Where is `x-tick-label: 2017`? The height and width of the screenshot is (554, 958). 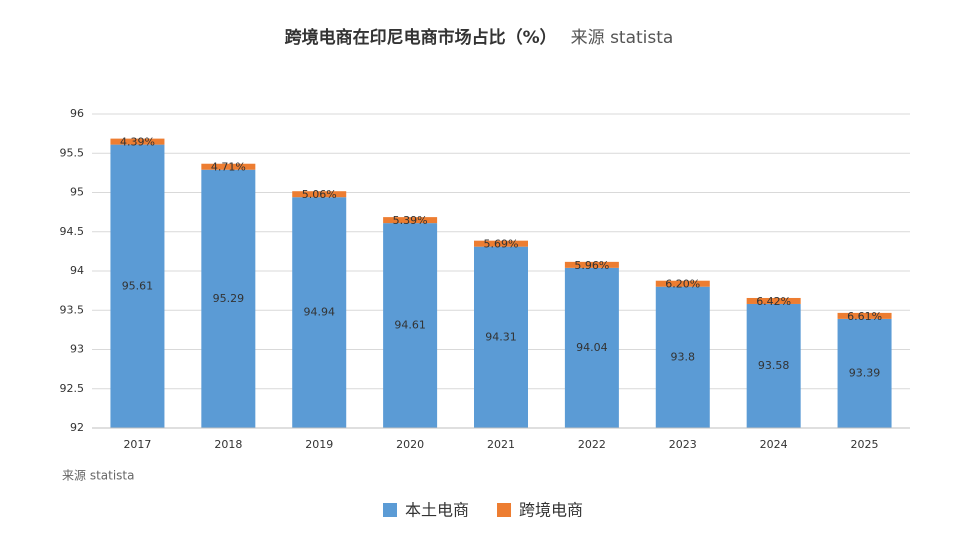 x-tick-label: 2017 is located at coordinates (137, 444).